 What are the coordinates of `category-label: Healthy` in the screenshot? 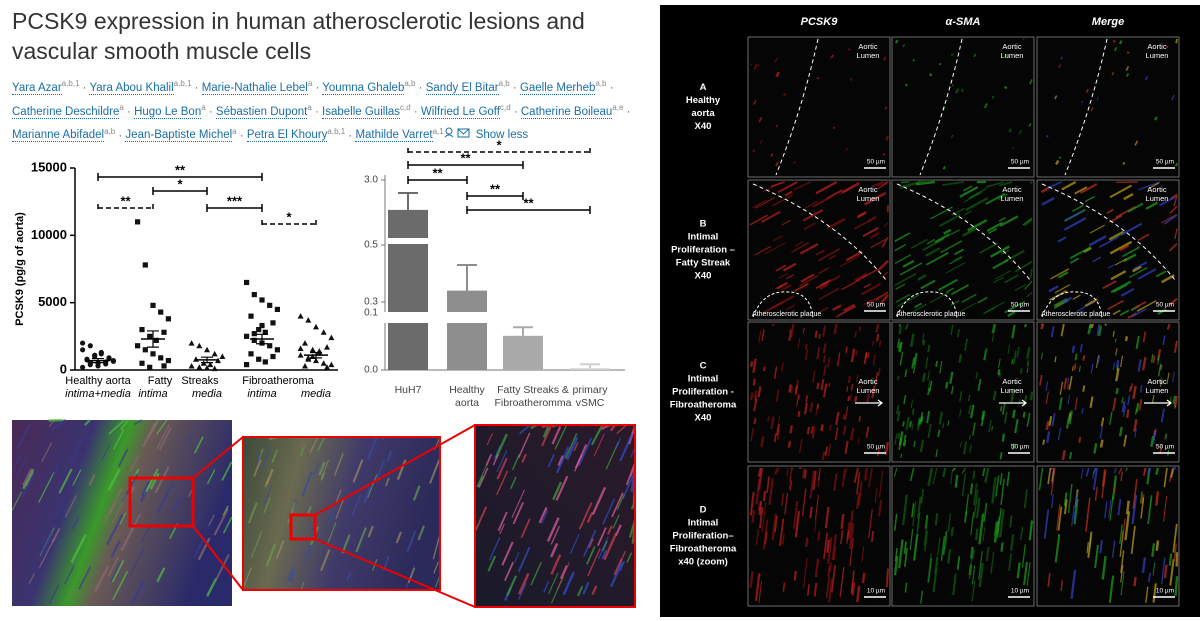 It's located at (467, 390).